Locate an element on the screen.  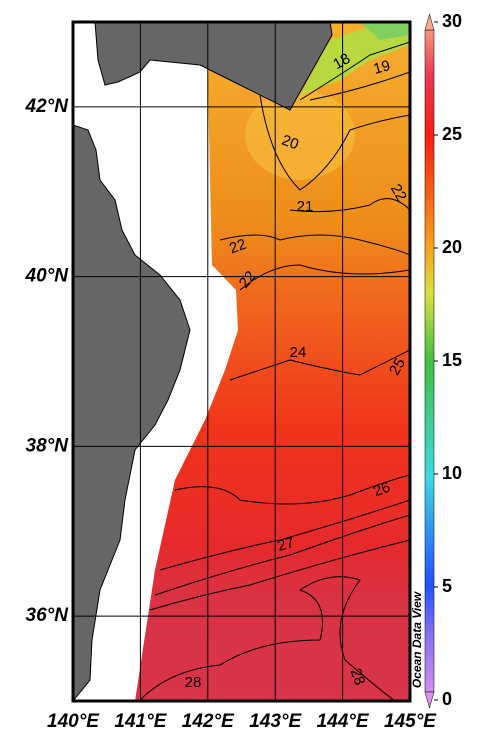
y-tick-label: 36°N is located at coordinates (48, 615).